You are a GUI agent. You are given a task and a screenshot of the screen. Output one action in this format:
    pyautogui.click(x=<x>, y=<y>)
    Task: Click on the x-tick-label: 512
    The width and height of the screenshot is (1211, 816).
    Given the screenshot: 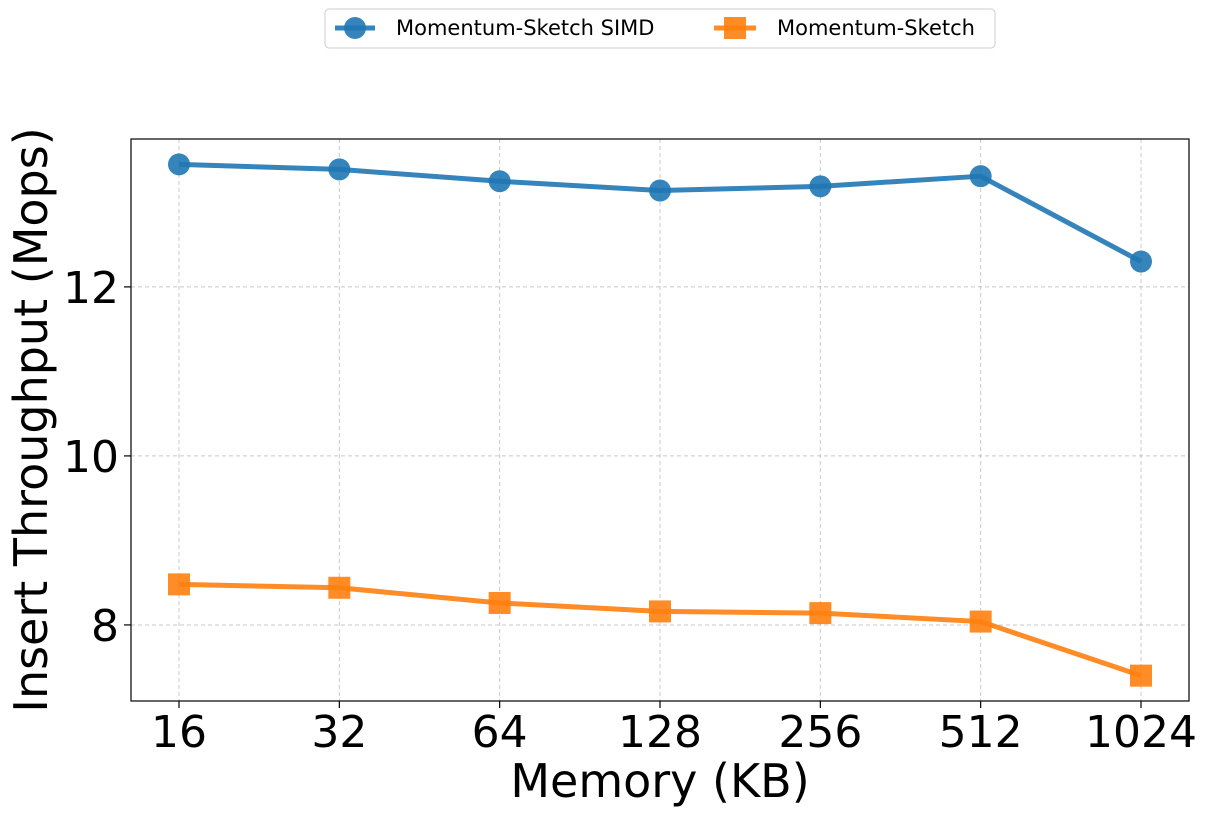 What is the action you would take?
    pyautogui.click(x=981, y=732)
    